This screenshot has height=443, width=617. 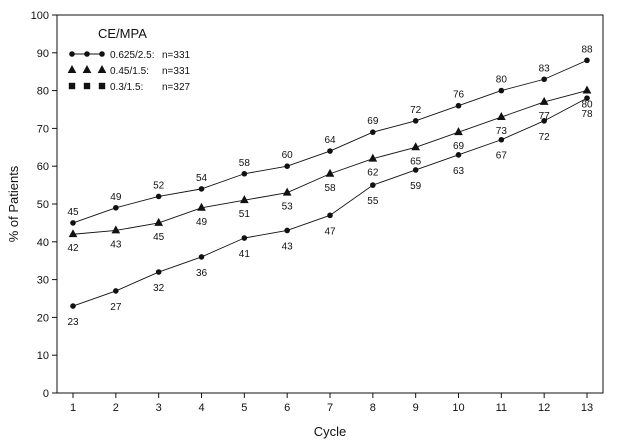 What do you see at coordinates (330, 231) in the screenshot?
I see `data-label: 47` at bounding box center [330, 231].